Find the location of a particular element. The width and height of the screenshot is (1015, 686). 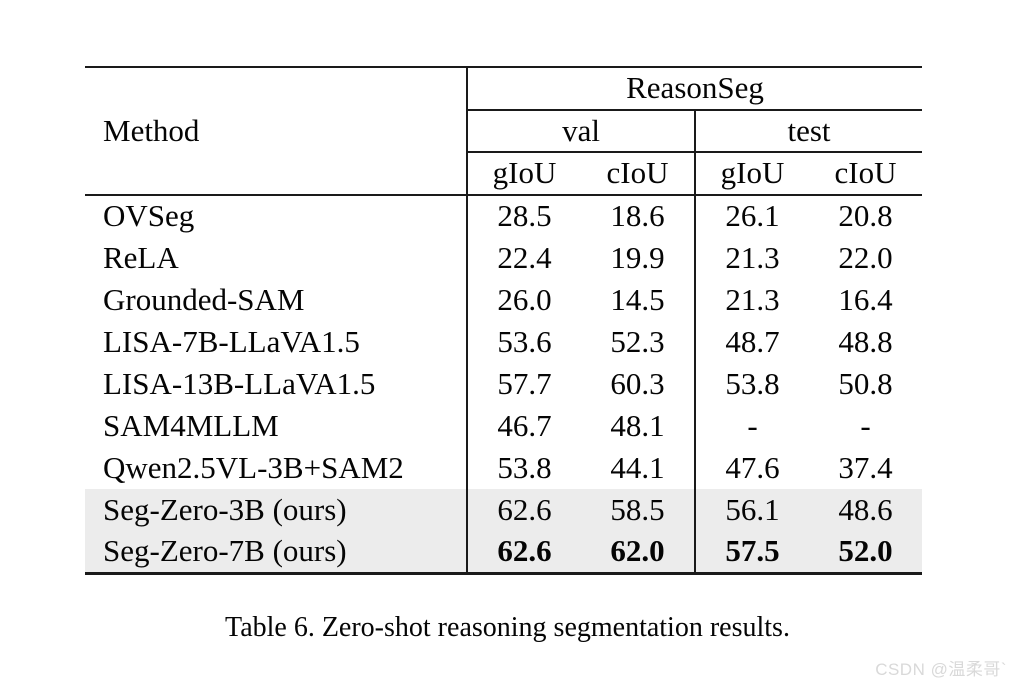

table-row: LISA-13B-LLaVA1.5 57.7 60.3 53.8 50.8 is located at coordinates (503, 384).